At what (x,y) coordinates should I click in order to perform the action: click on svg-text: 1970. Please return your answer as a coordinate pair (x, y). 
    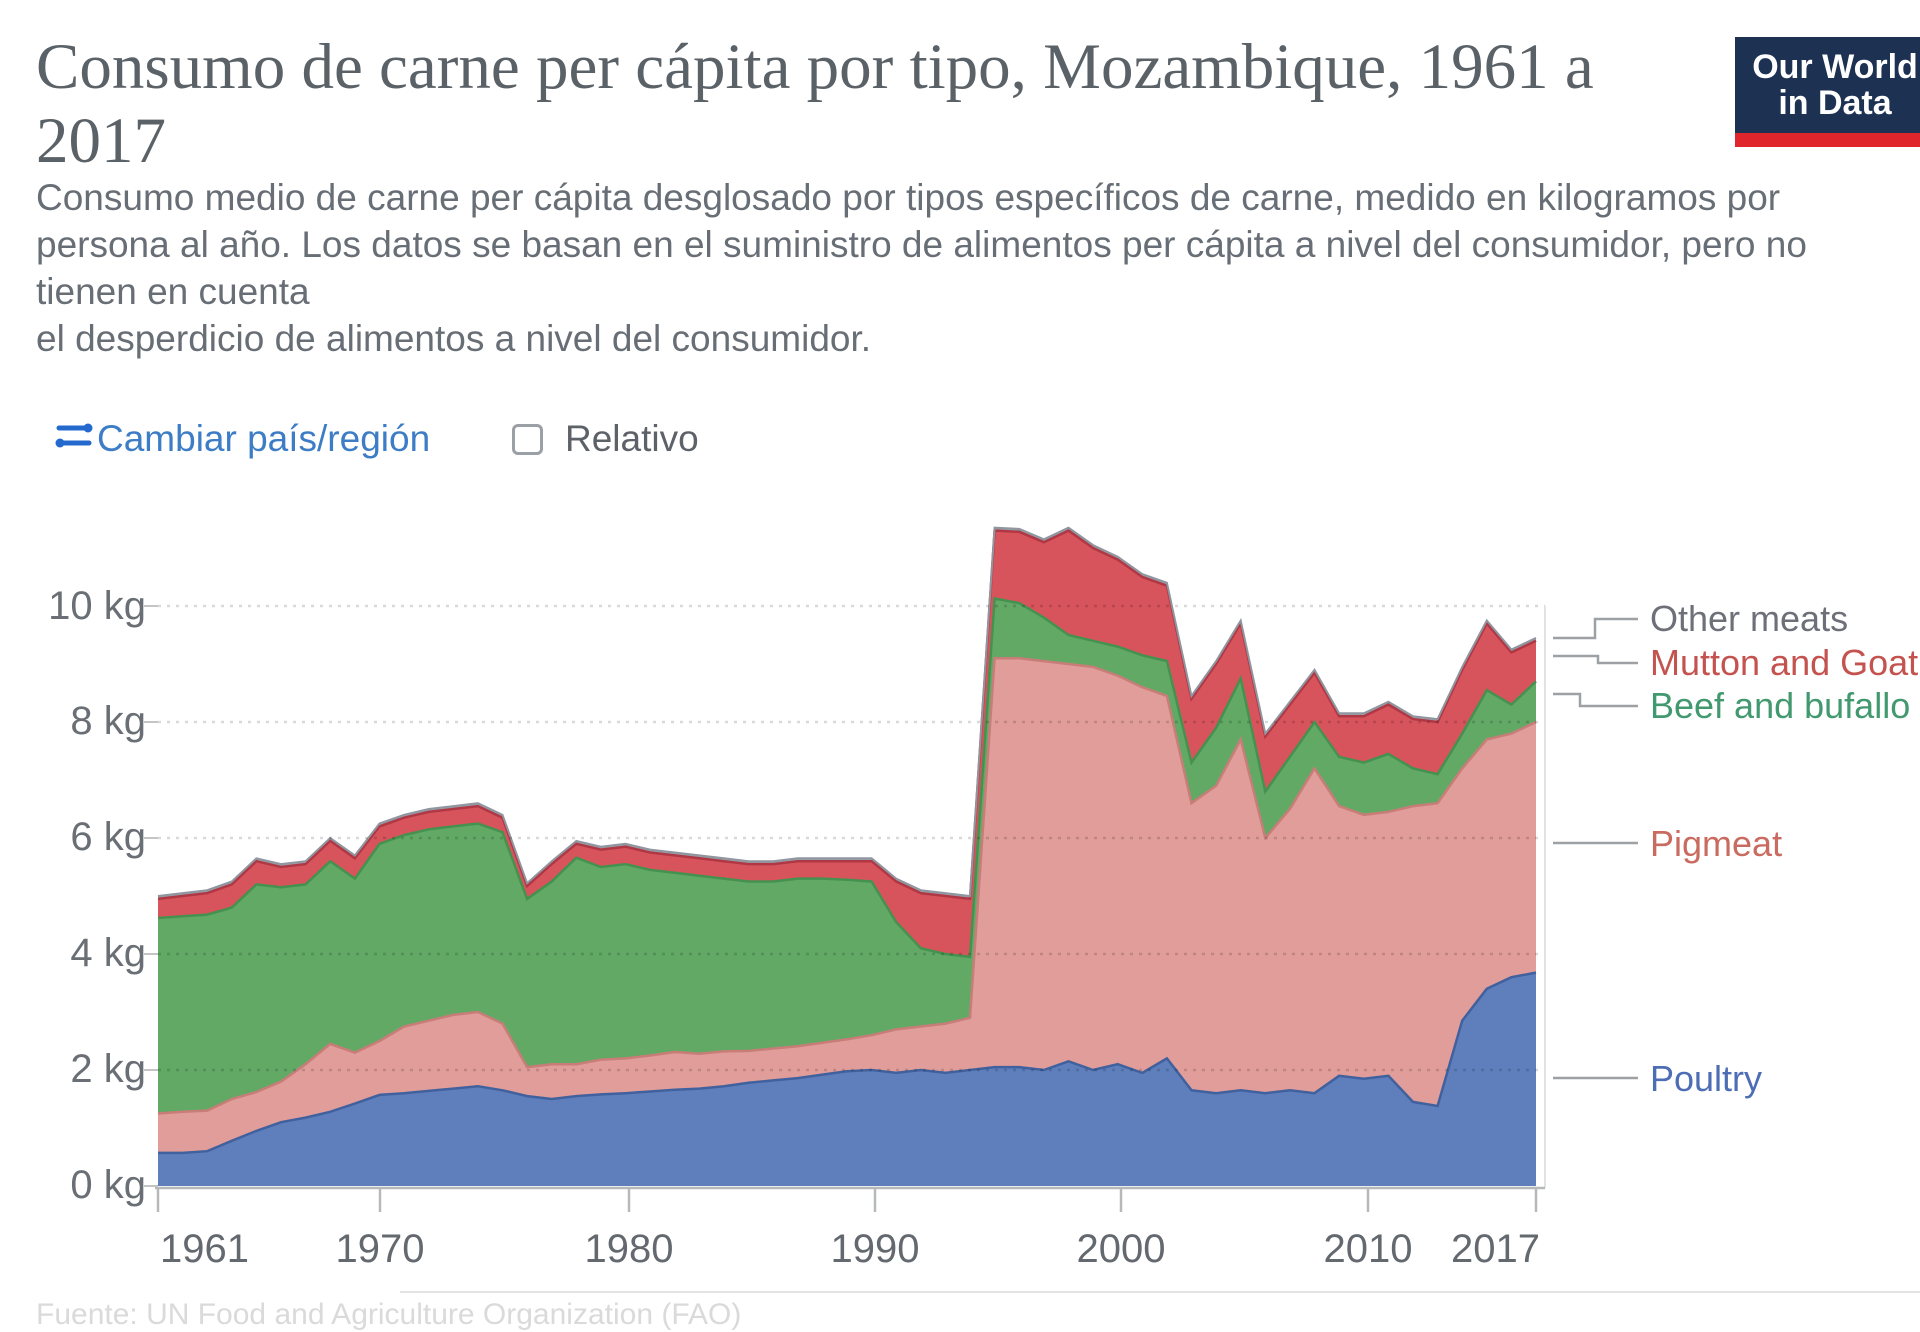
    Looking at the image, I should click on (380, 1249).